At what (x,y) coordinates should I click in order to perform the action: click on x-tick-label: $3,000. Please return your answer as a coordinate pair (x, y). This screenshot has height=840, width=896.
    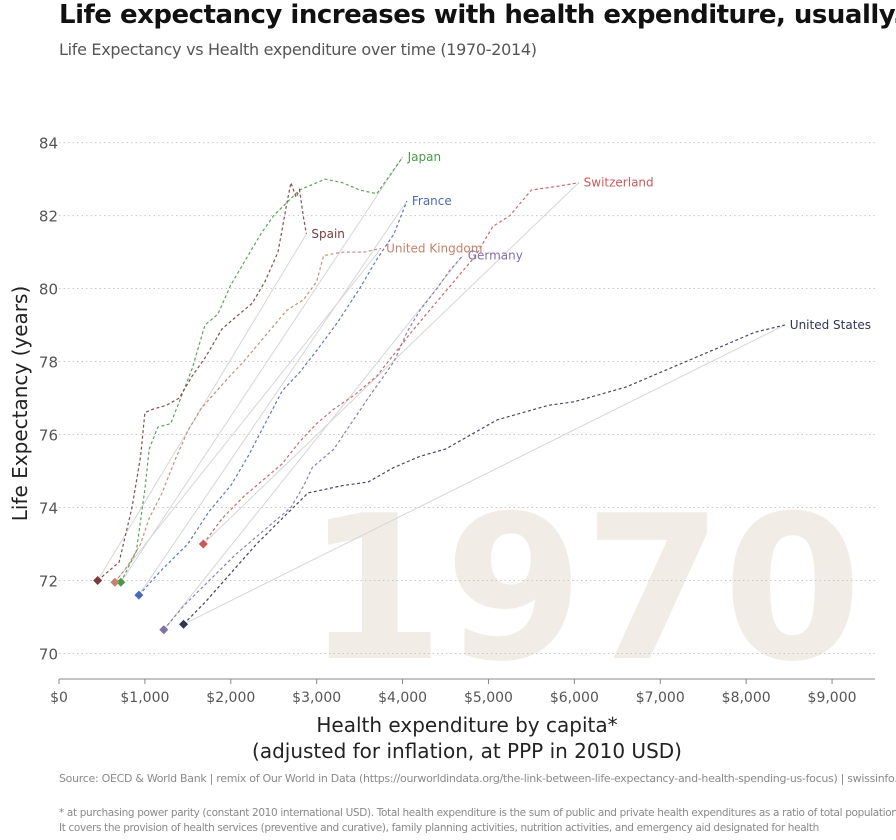
    Looking at the image, I should click on (316, 698).